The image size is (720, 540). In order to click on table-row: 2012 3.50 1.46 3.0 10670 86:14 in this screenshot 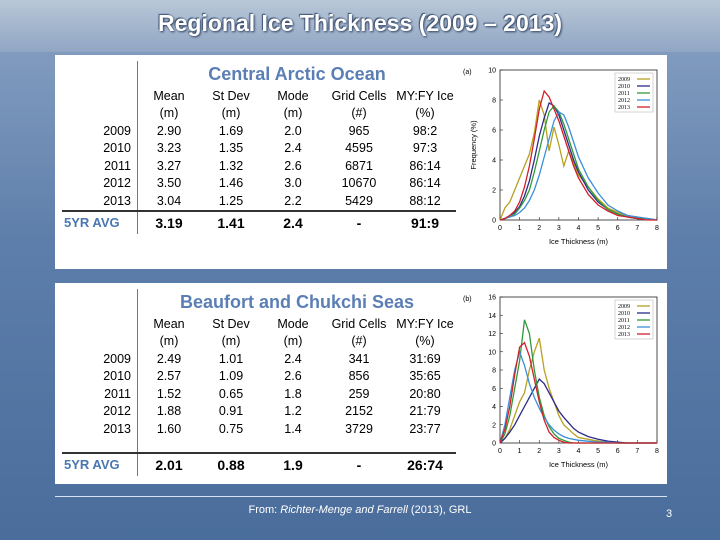, I will do `click(259, 183)`.